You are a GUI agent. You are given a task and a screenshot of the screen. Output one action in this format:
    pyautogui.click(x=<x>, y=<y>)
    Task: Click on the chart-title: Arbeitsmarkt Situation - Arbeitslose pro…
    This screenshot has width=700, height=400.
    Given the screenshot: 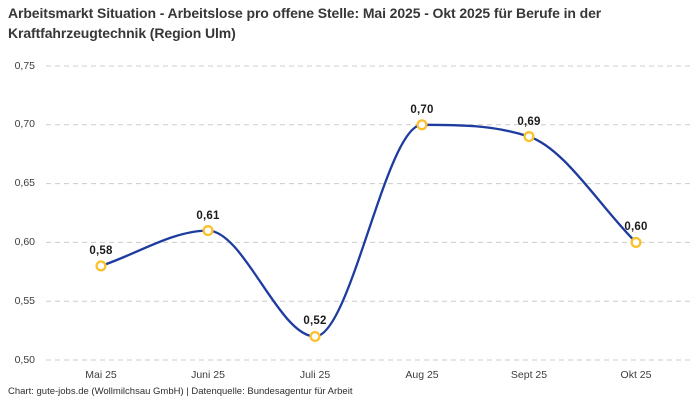 What is the action you would take?
    pyautogui.click(x=305, y=23)
    